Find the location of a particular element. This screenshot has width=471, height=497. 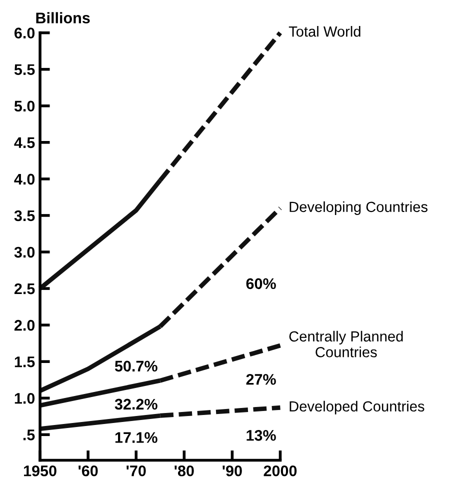

x-tick-label: 1950 is located at coordinates (40, 470).